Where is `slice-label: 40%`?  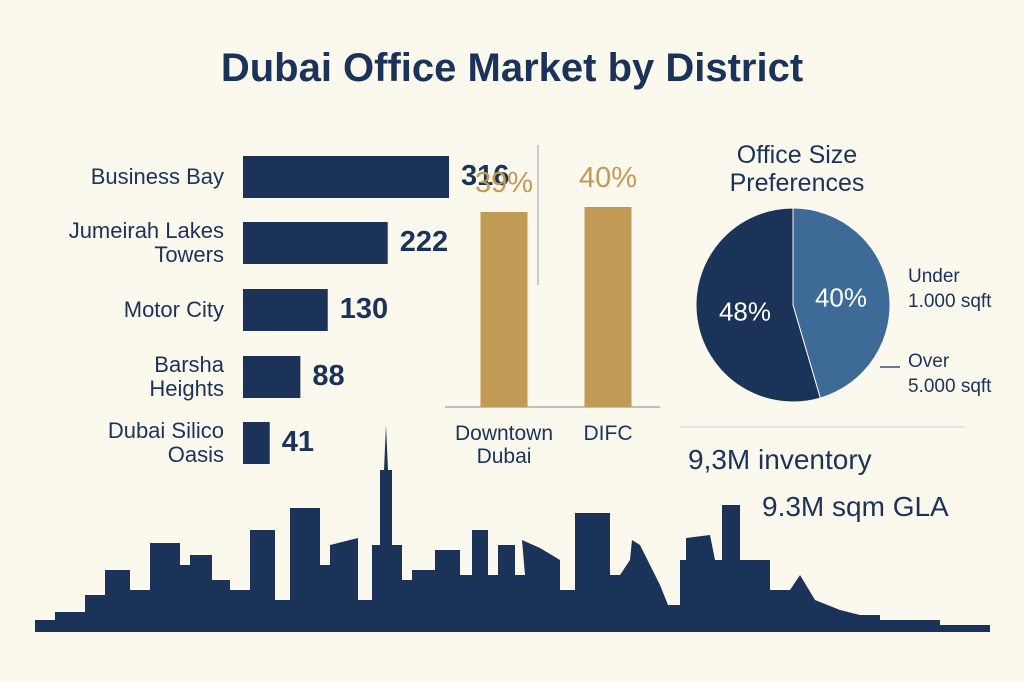 slice-label: 40% is located at coordinates (841, 297).